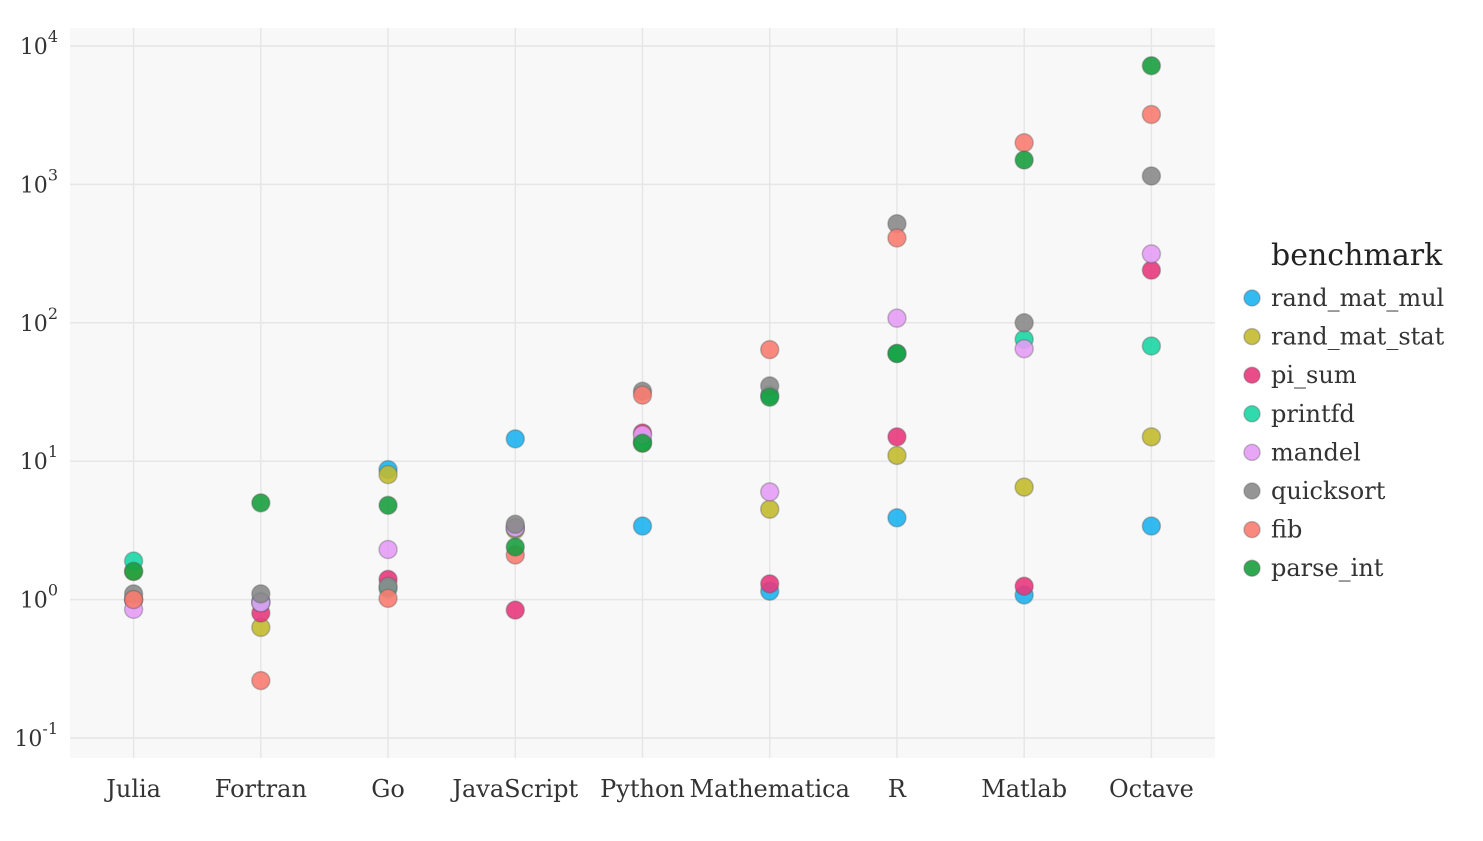 The height and width of the screenshot is (841, 1483). Describe the element at coordinates (642, 395) in the screenshot. I see `point-fib-python` at that location.